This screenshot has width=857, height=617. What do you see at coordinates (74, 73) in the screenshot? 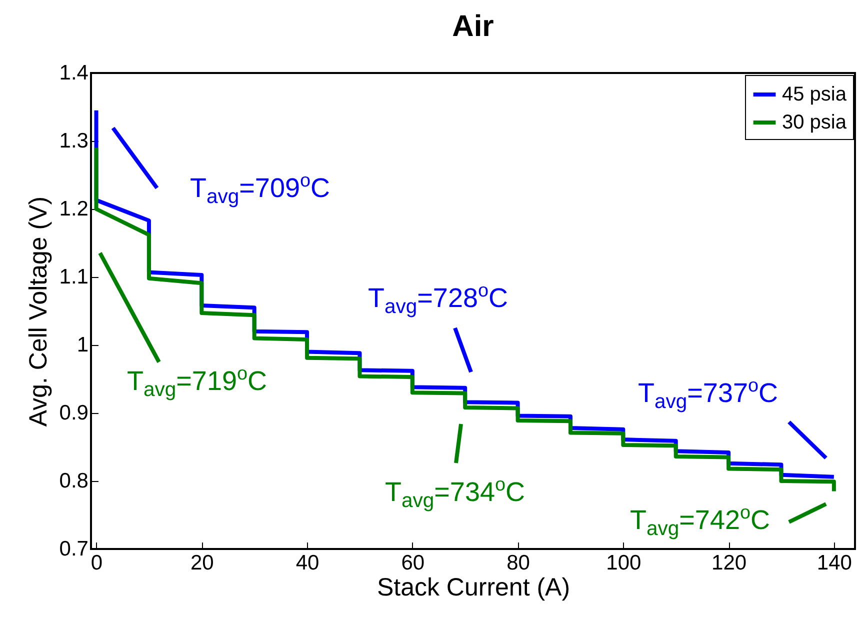
I see `y-tick-label: 1.4` at bounding box center [74, 73].